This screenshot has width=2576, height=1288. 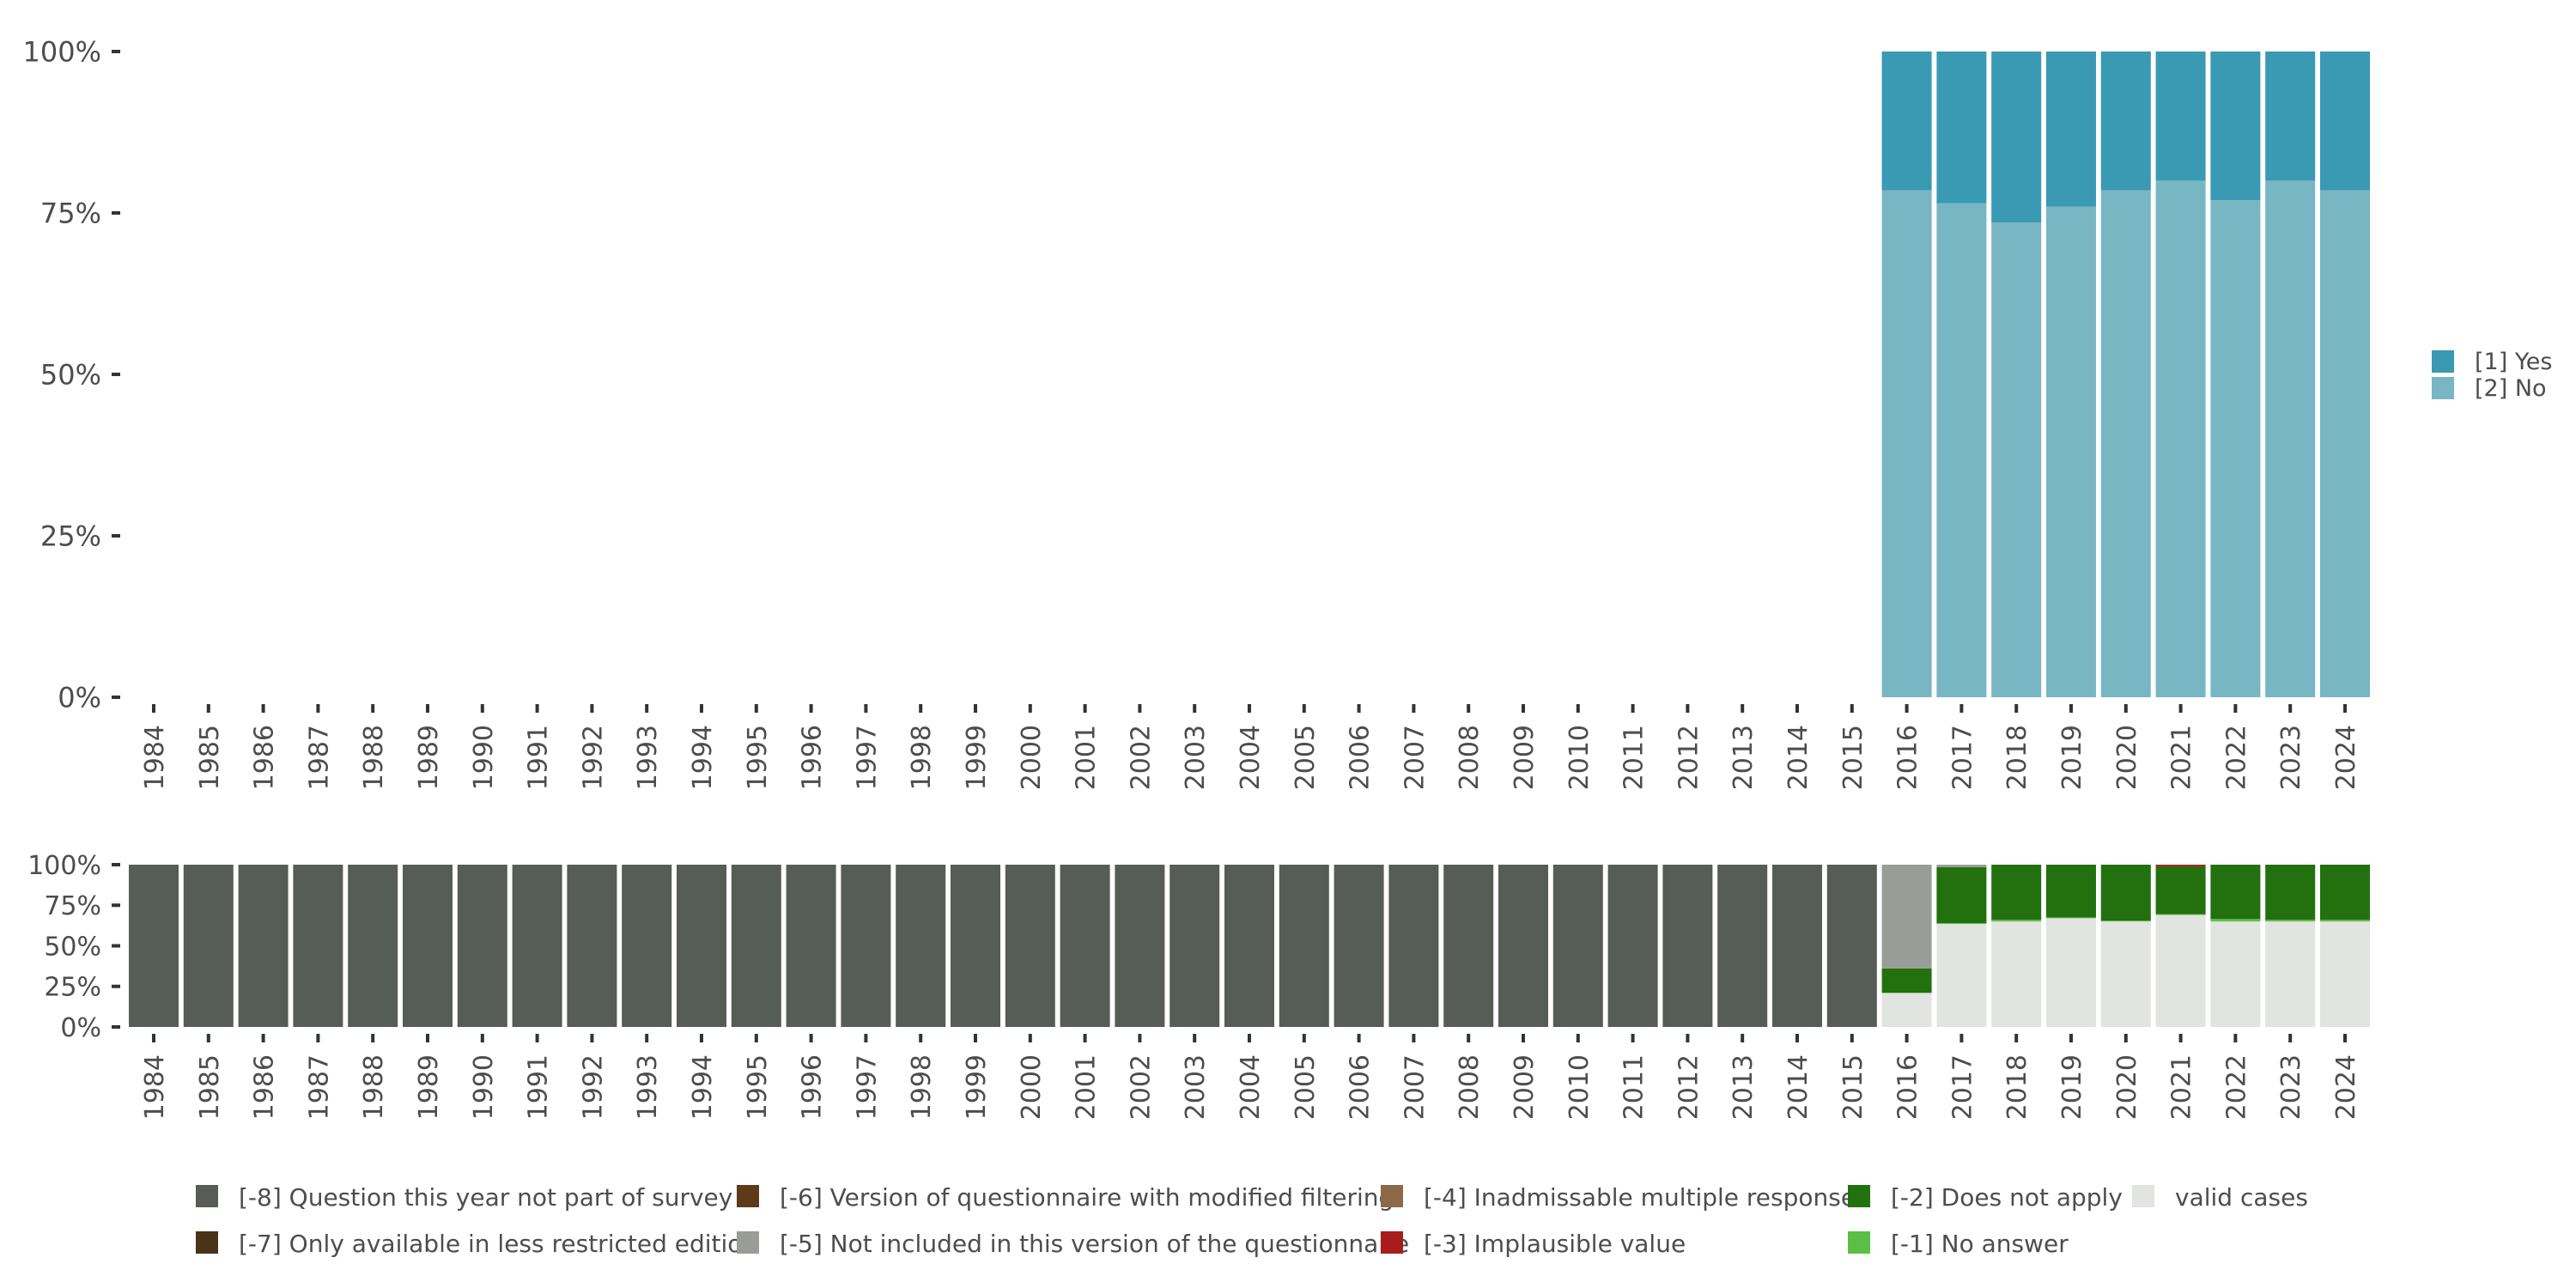 What do you see at coordinates (1141, 1087) in the screenshot?
I see `bottom-x-tick-label: 2002` at bounding box center [1141, 1087].